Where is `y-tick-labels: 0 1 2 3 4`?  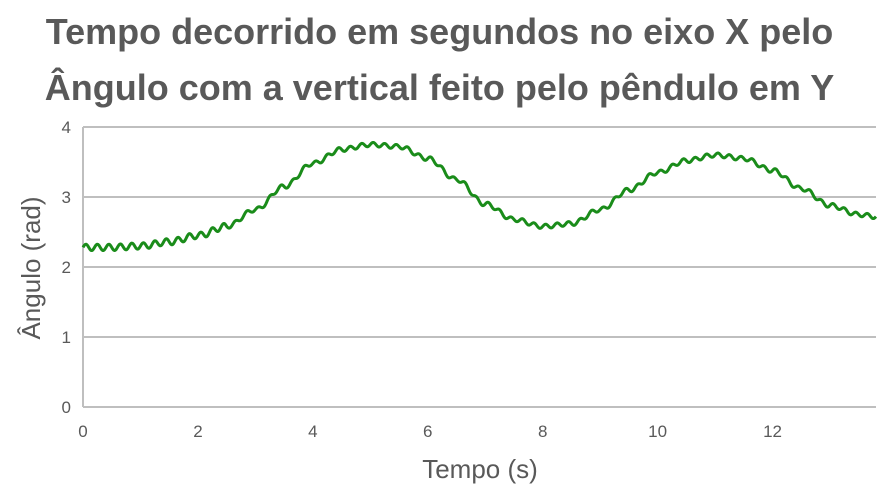 y-tick-labels: 0 1 2 3 4 is located at coordinates (66, 267).